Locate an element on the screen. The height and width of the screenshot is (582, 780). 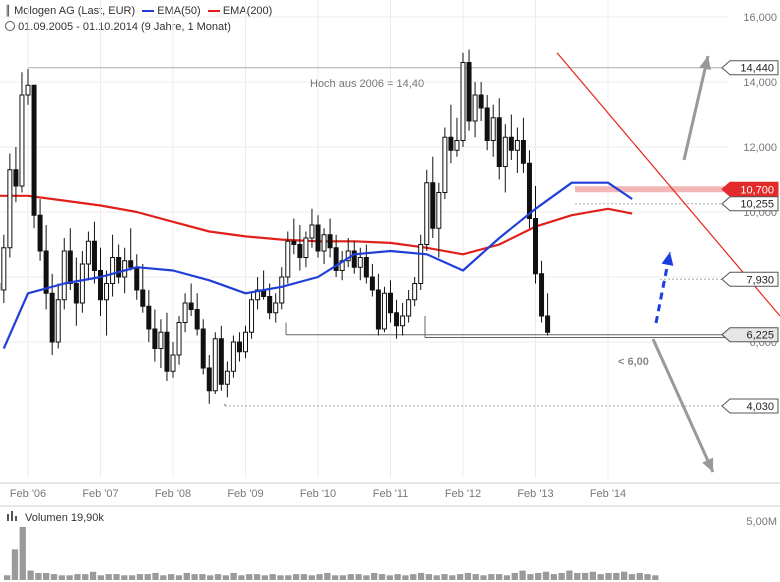
level-label-text: 4,030 is located at coordinates (760, 407).